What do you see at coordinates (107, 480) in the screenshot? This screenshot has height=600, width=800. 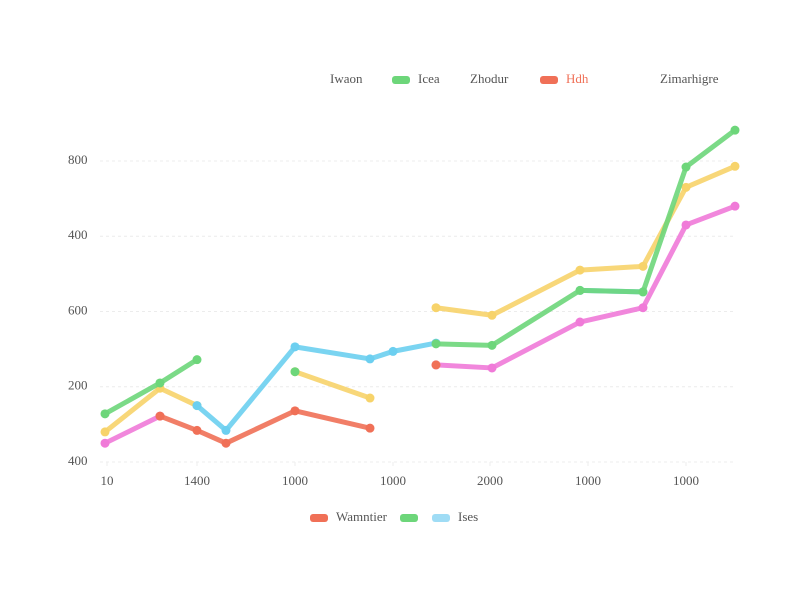 I see `x-tick-label: 10` at bounding box center [107, 480].